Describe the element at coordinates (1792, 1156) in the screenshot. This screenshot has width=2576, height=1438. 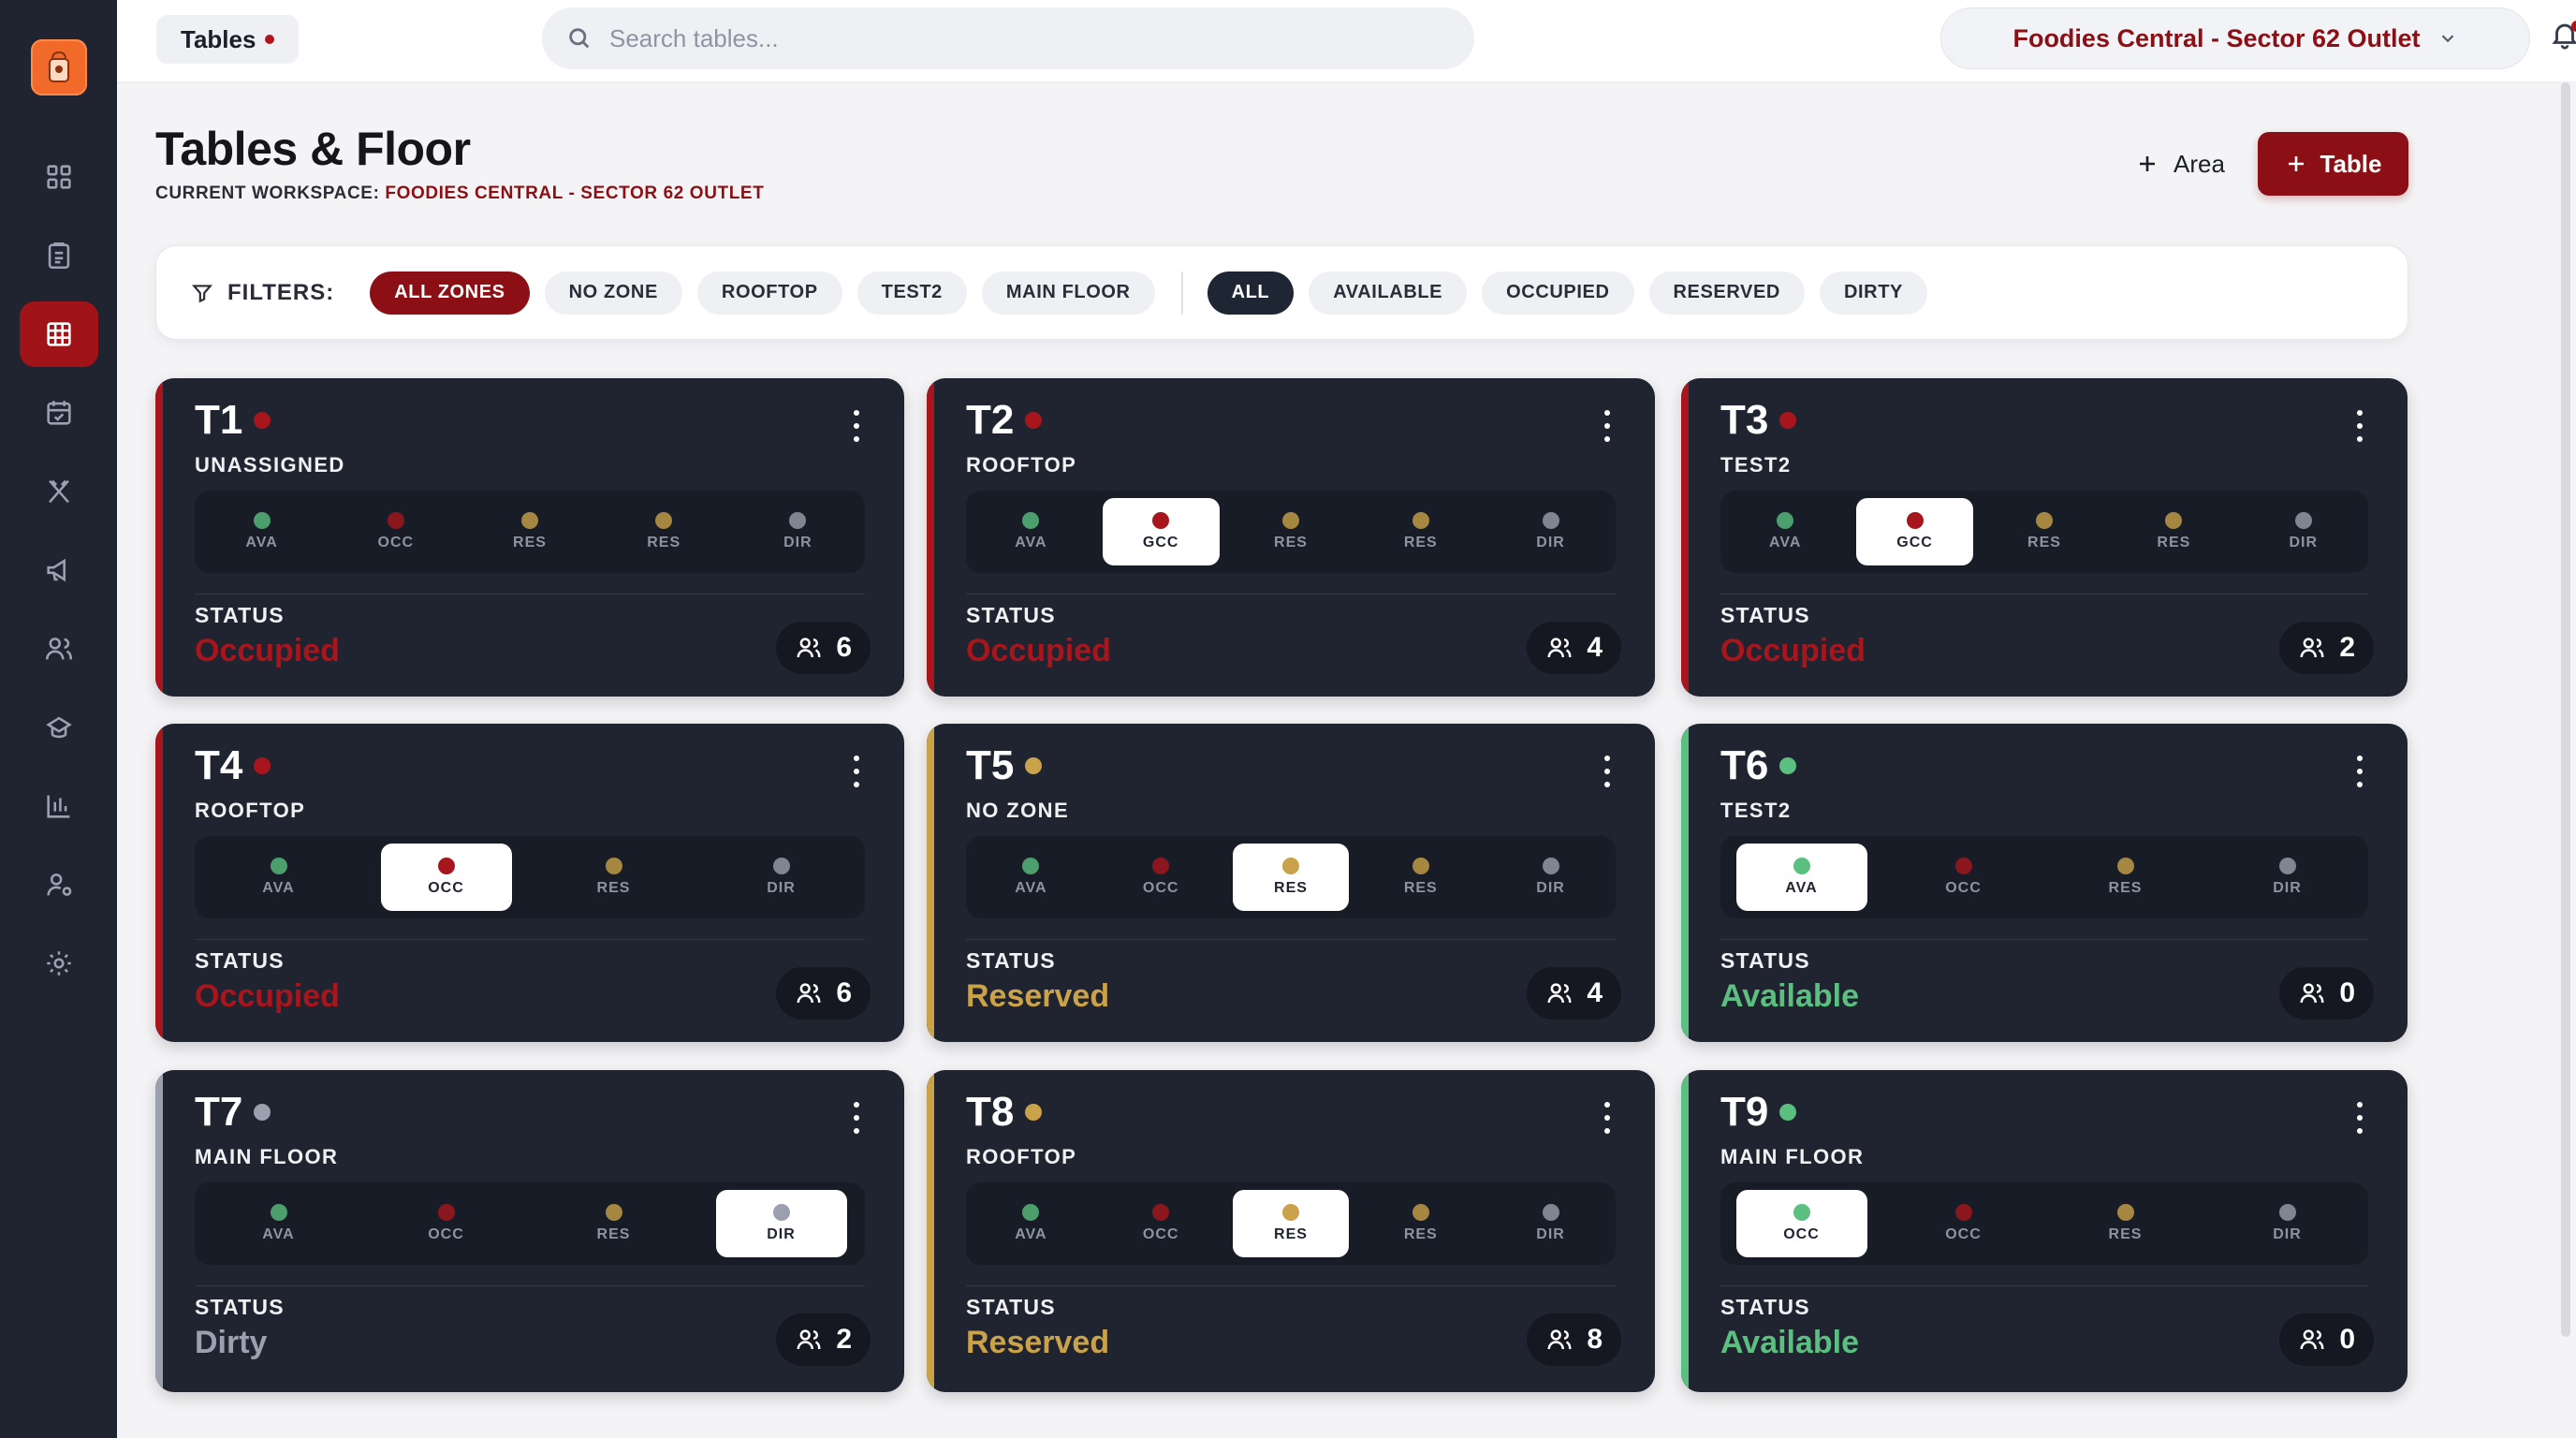
I see `table-zone: MAIN FLOOR` at that location.